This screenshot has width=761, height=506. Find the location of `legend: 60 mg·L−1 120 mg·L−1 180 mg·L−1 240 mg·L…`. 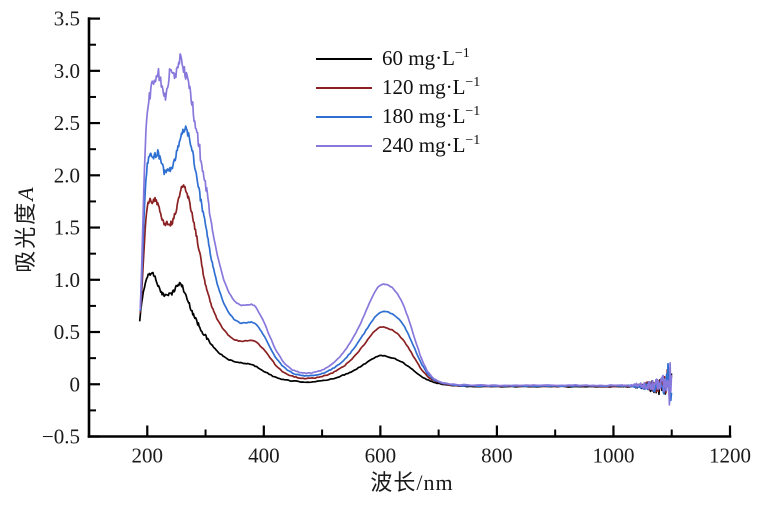

legend: 60 mg·L−1 120 mg·L−1 180 mg·L−1 240 mg·L… is located at coordinates (398, 102).